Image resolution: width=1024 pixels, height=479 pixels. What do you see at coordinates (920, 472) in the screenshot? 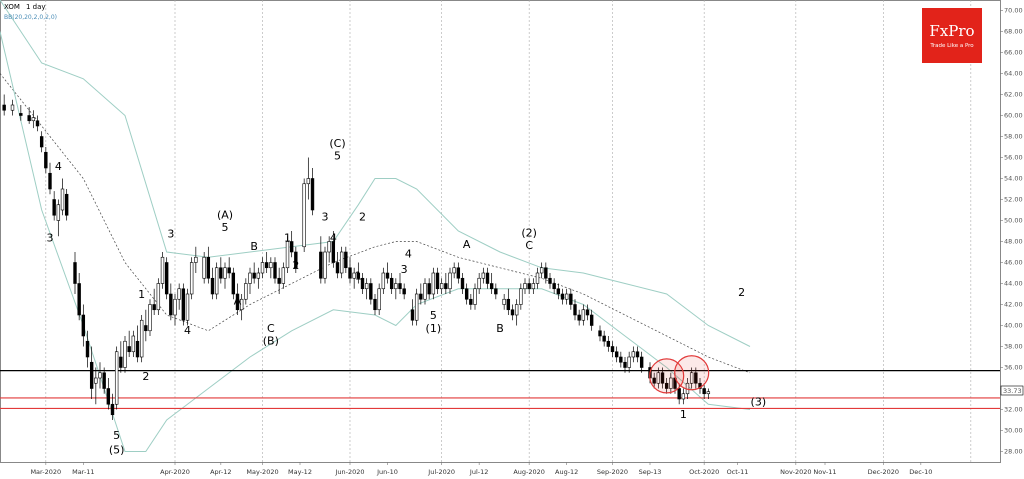
I see `x-tick-label: Dec-10` at bounding box center [920, 472].